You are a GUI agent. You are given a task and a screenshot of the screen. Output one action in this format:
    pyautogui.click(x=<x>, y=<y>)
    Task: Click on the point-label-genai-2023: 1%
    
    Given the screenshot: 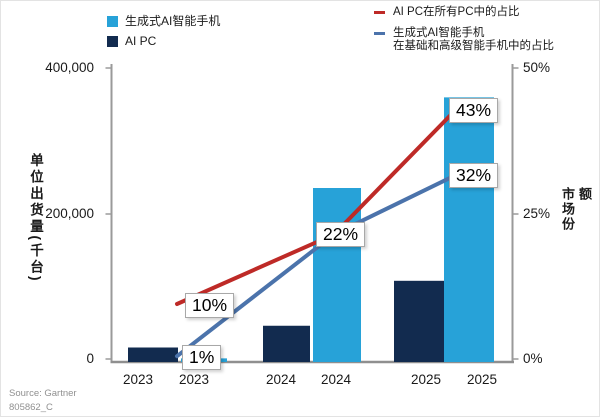 What is the action you would take?
    pyautogui.click(x=202, y=357)
    